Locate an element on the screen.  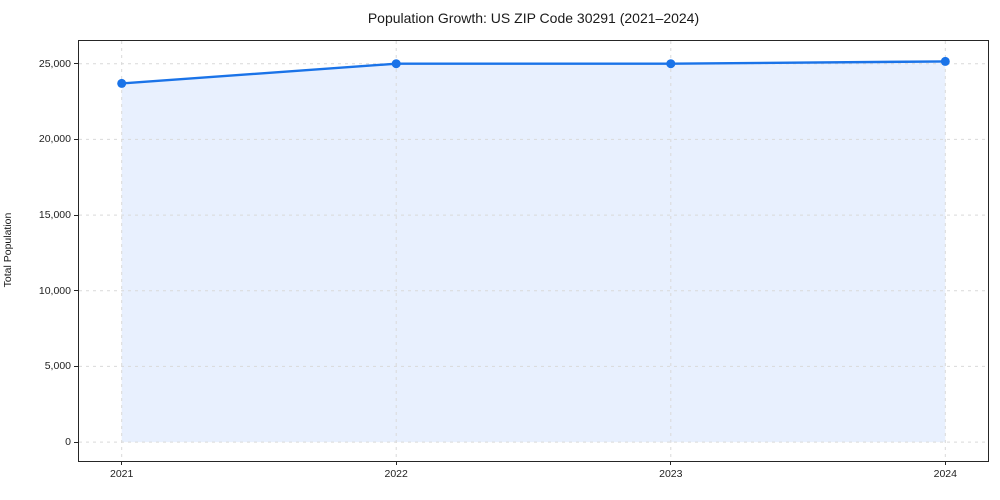
y-tick-label: 25,000 is located at coordinates (54, 63).